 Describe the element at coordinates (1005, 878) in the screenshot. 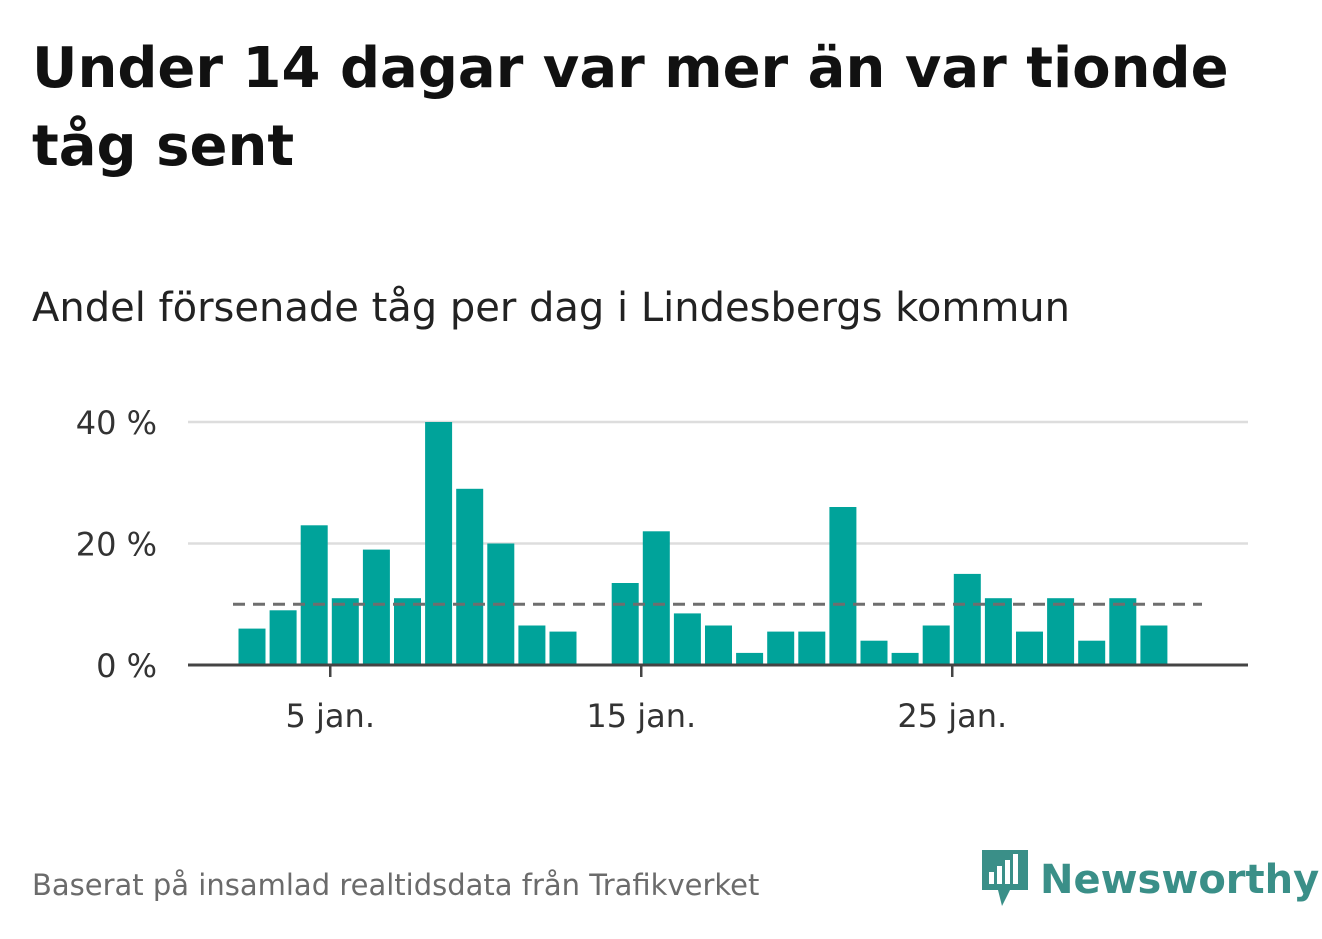

I see `newsworthy-logo-icon` at that location.